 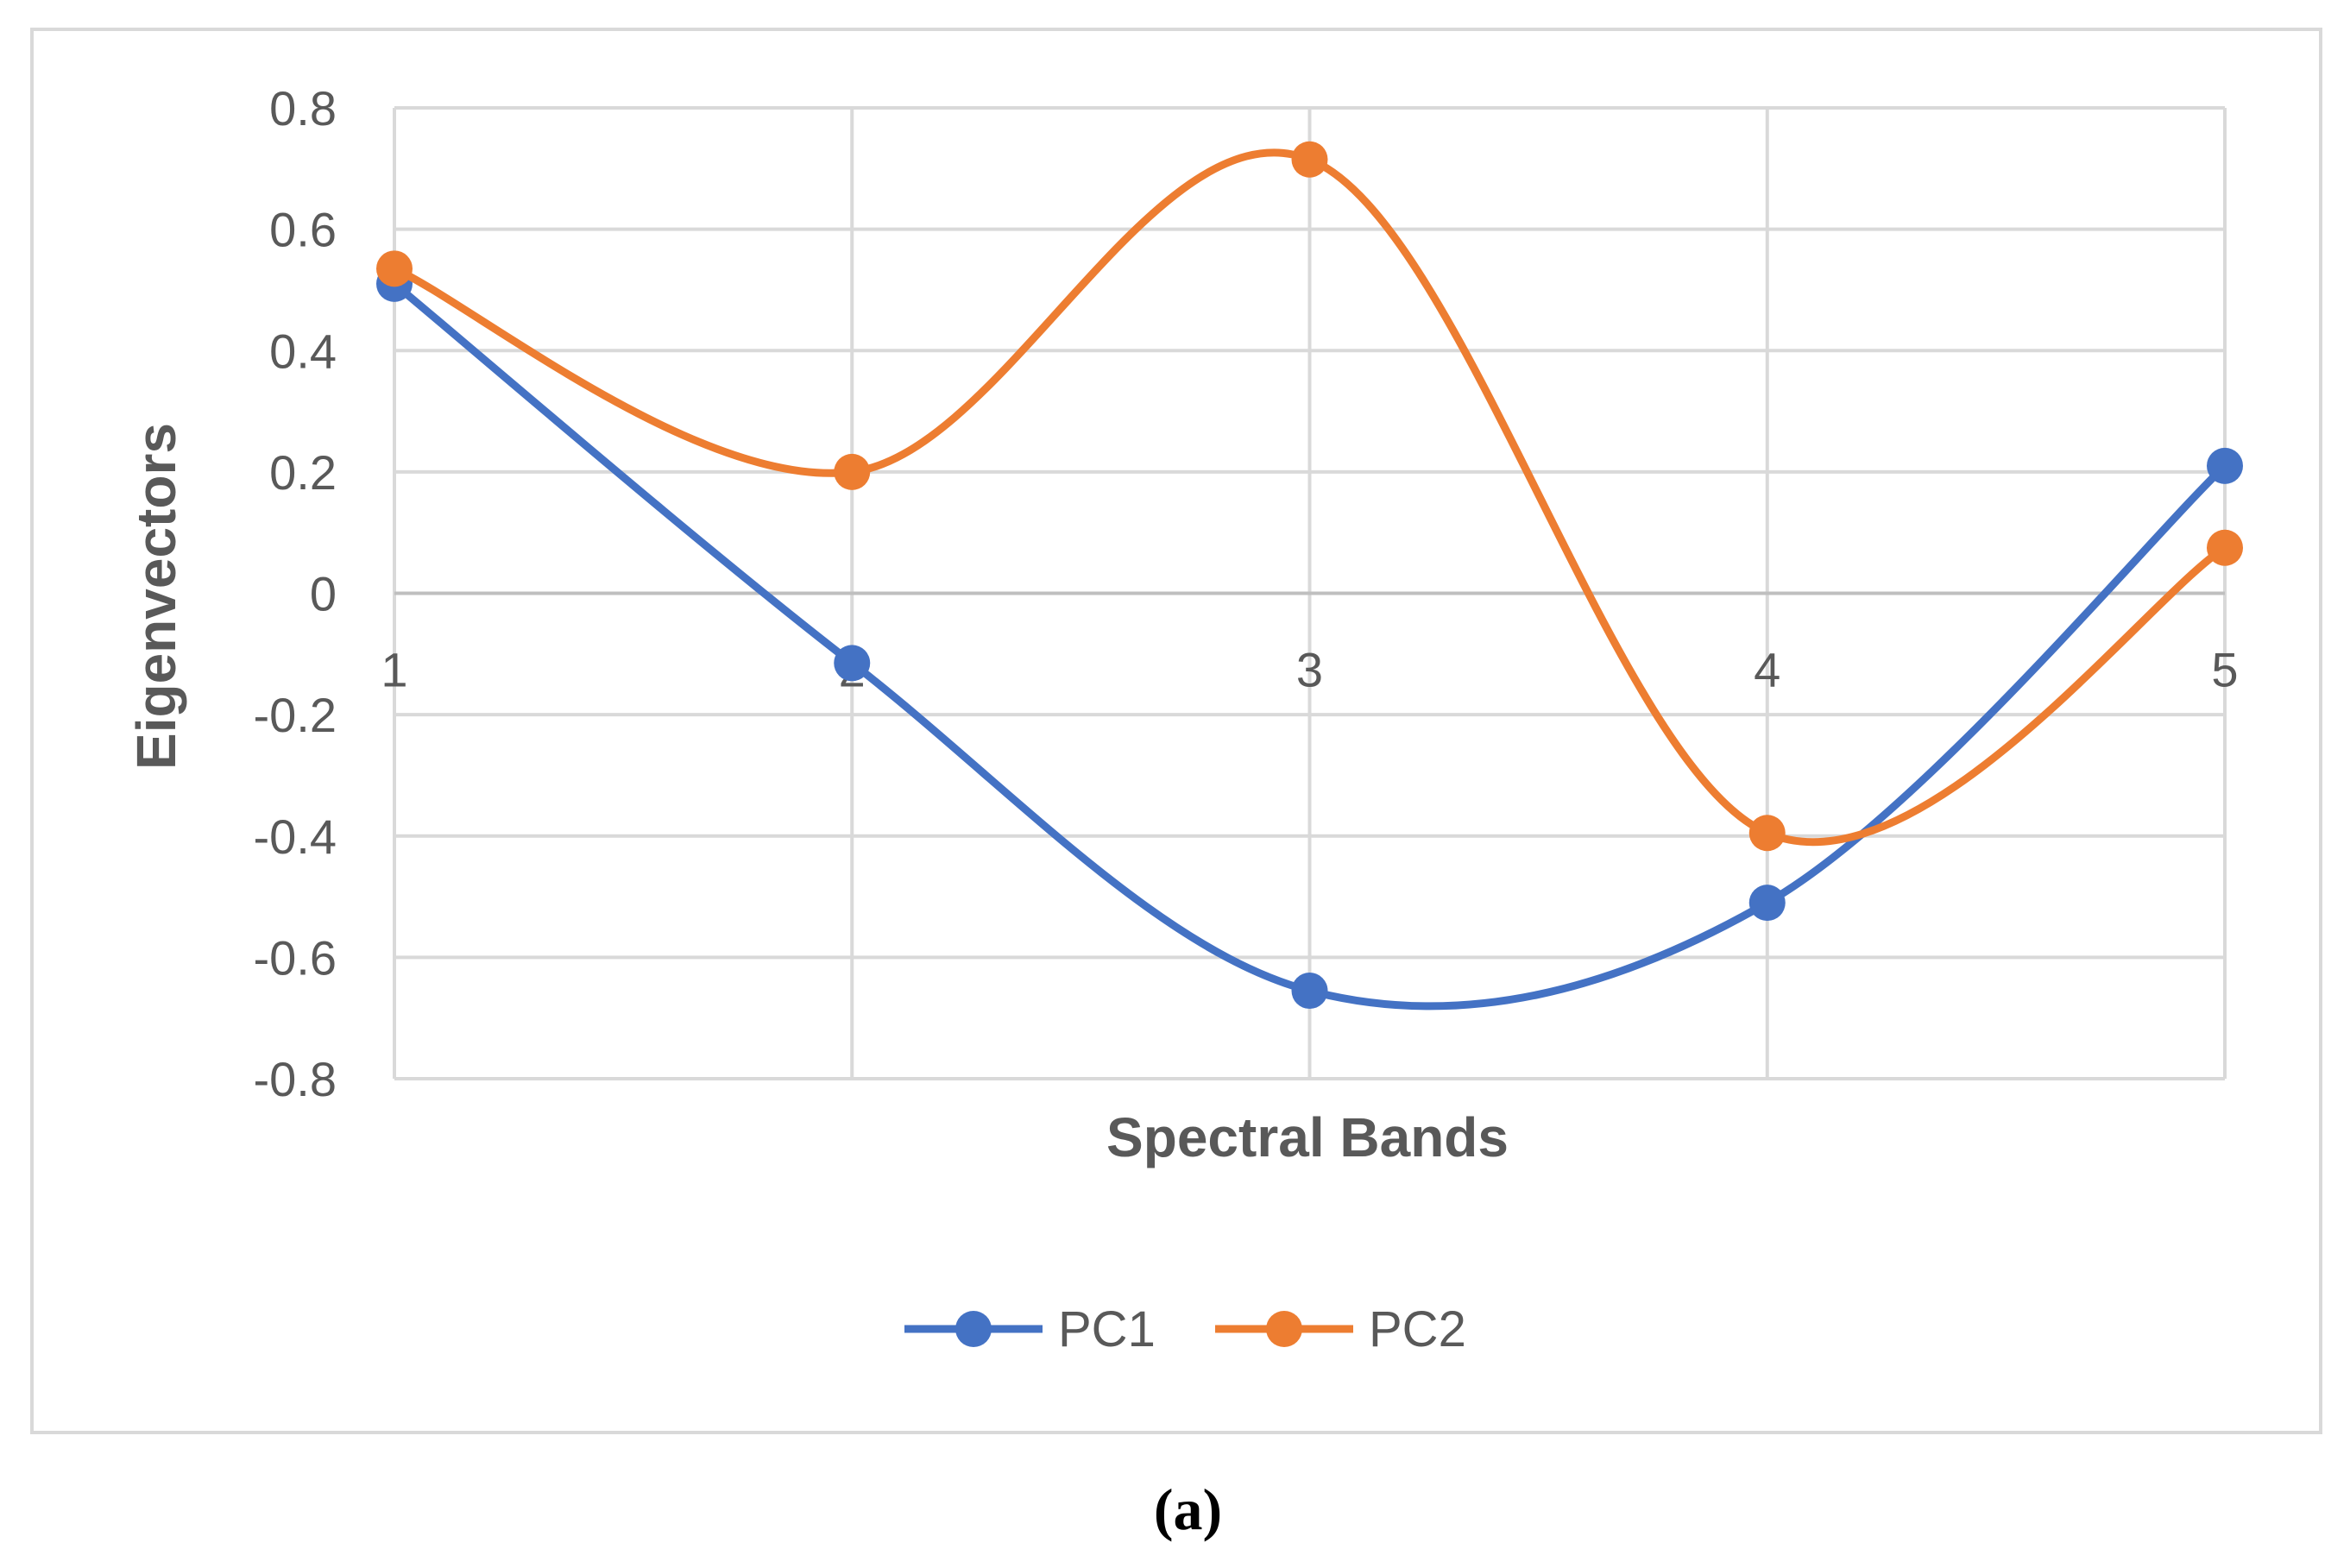 I want to click on y-tick-label: -0.4, so click(x=295, y=836).